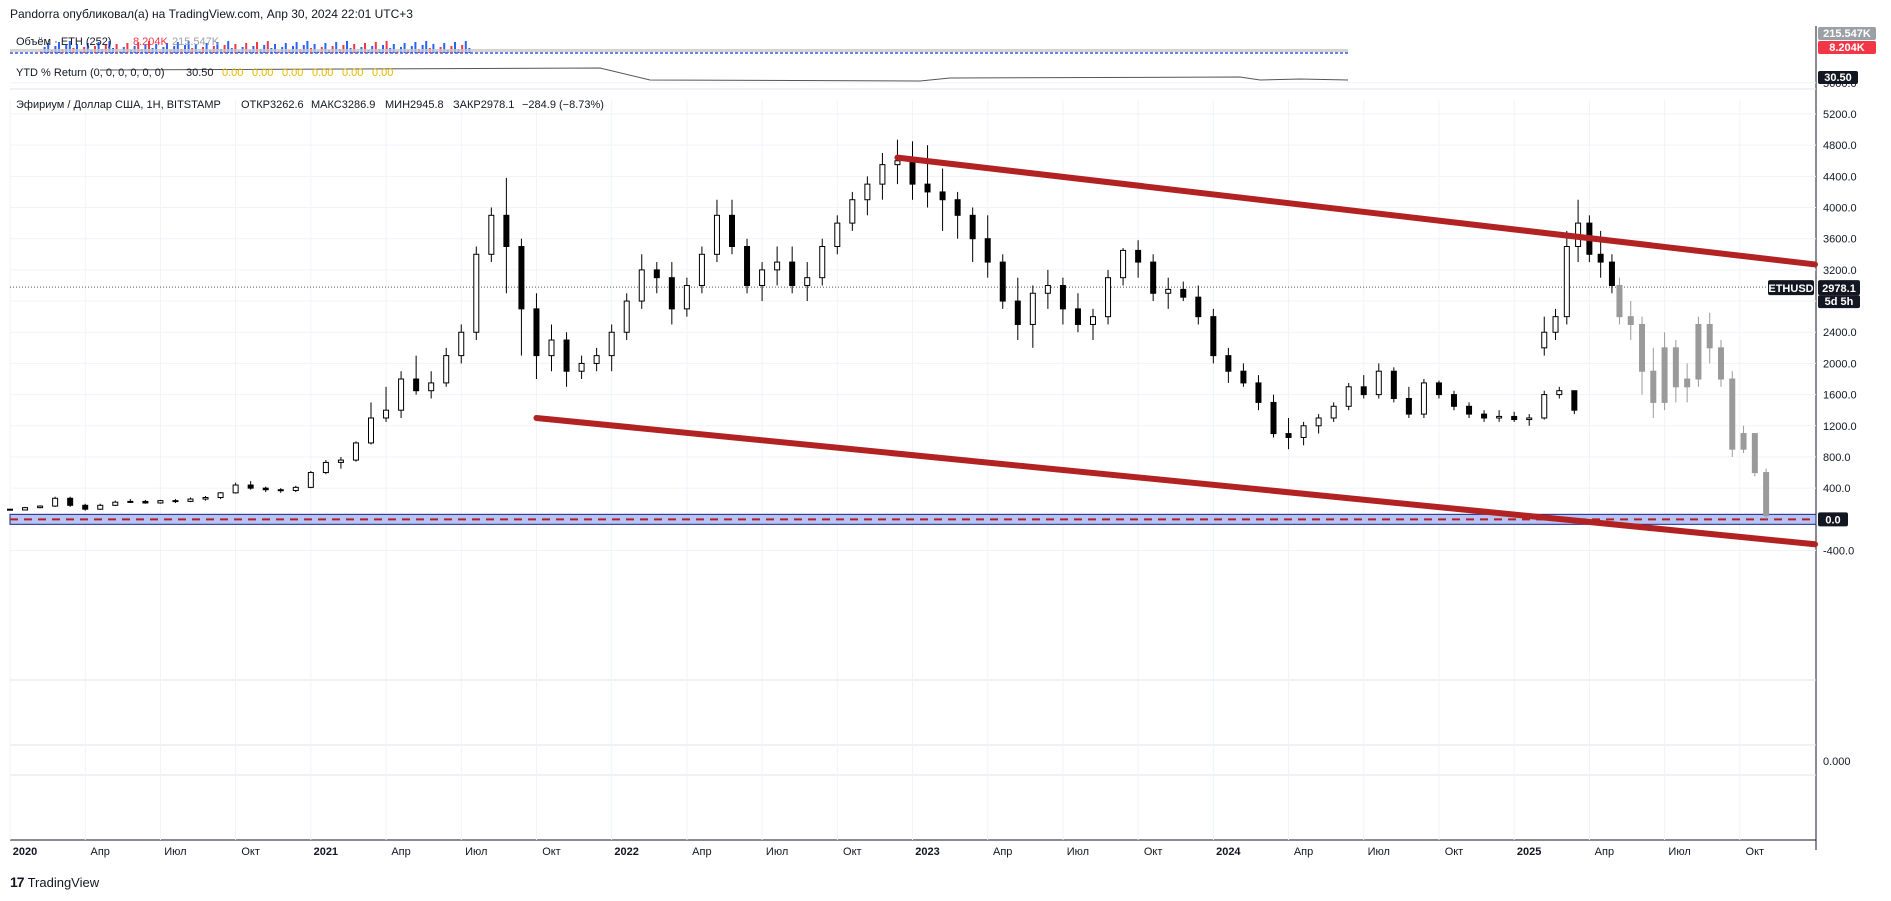 The height and width of the screenshot is (901, 1891). I want to click on y-tick-label: 5200.0, so click(1840, 115).